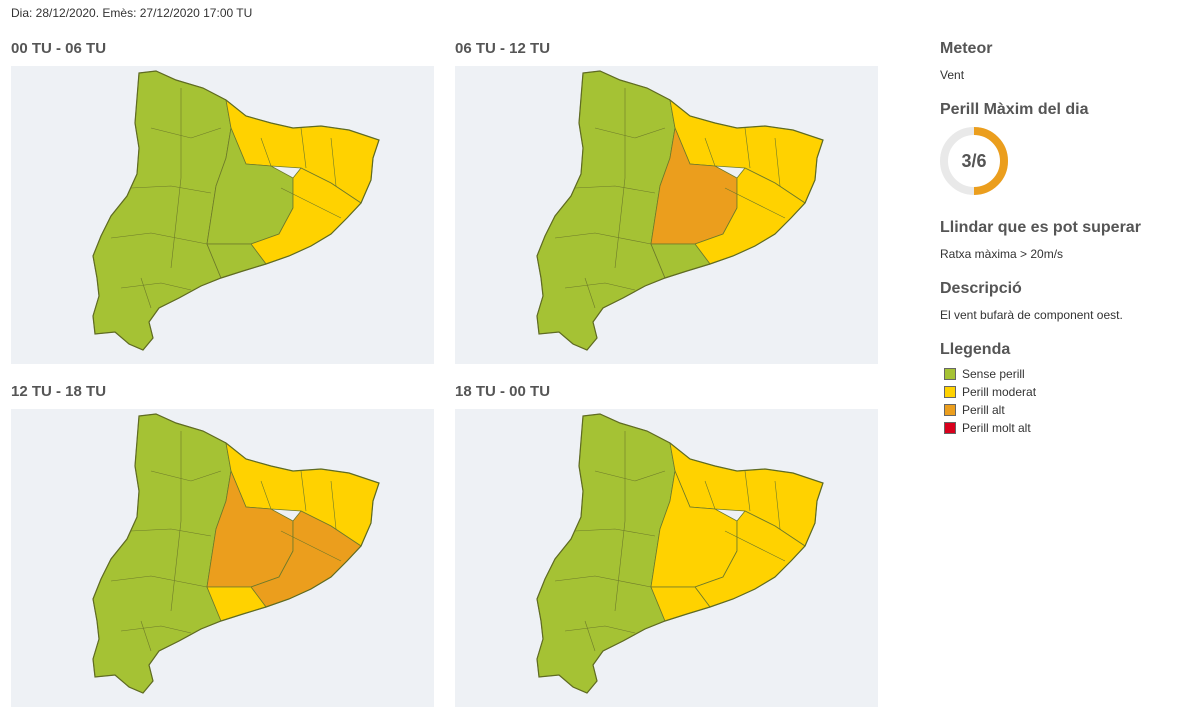  I want to click on panel-title-2: 06 TU - 12 TU, so click(503, 48).